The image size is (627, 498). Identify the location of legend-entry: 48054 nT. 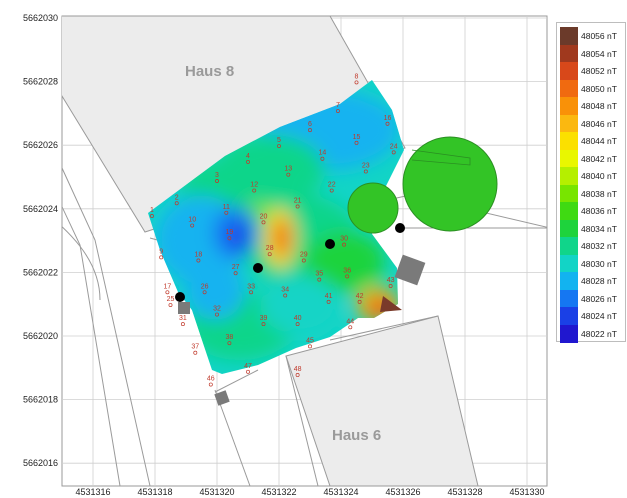
(592, 53).